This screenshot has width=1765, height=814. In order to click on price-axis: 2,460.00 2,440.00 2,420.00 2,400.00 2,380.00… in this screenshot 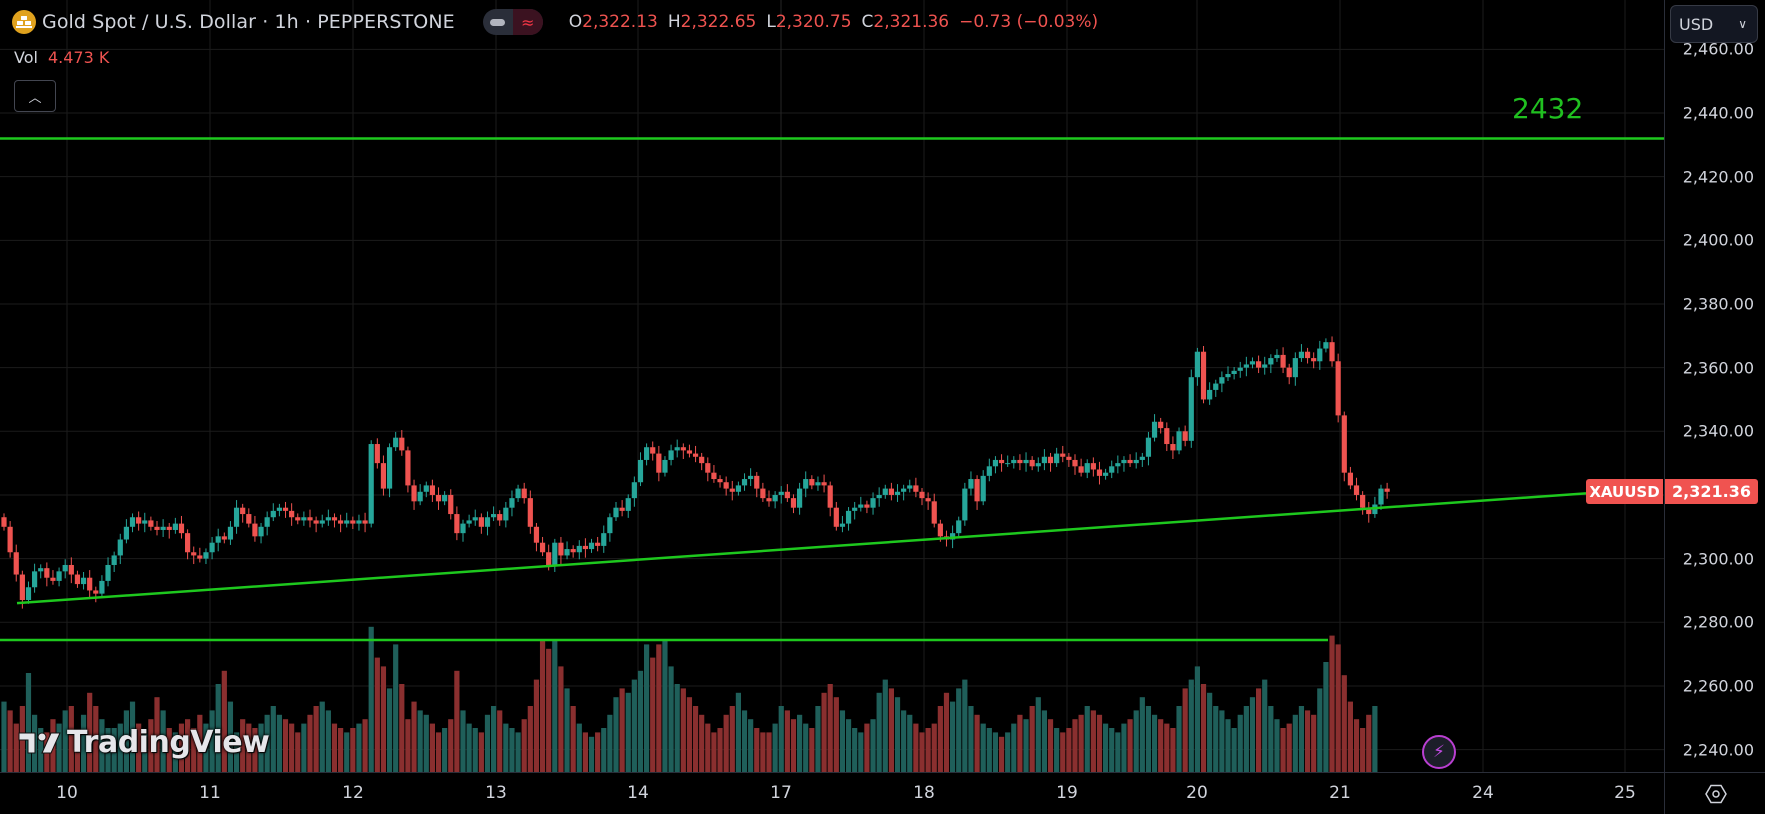, I will do `click(1714, 386)`.